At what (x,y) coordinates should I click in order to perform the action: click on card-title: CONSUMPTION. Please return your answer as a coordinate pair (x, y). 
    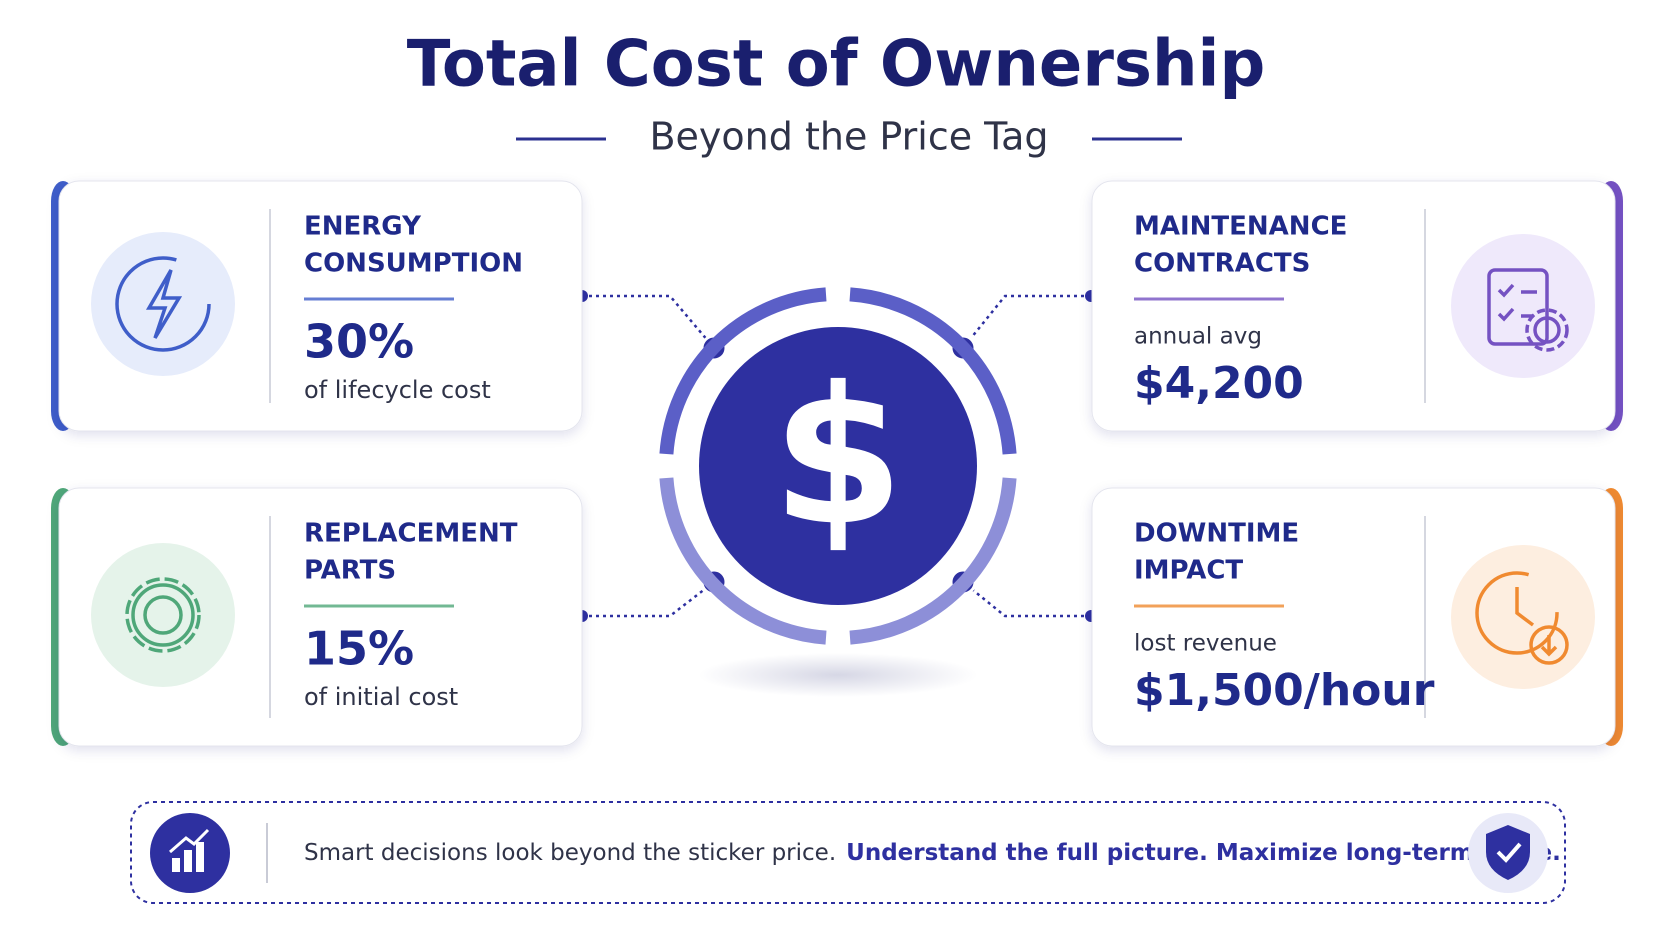
    Looking at the image, I should click on (413, 264).